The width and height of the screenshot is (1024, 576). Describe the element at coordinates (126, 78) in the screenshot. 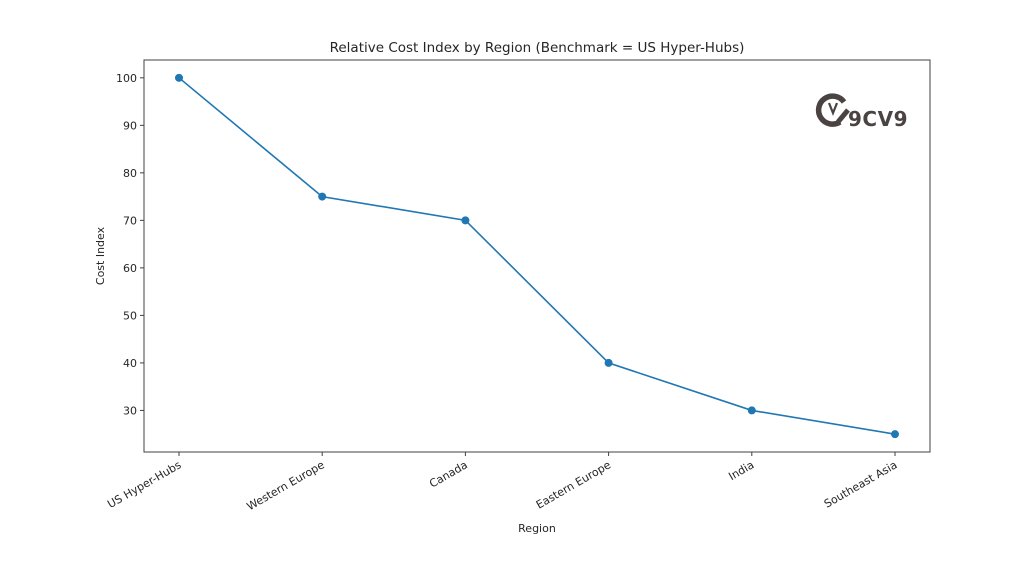

I see `y-tick-label: 100` at that location.